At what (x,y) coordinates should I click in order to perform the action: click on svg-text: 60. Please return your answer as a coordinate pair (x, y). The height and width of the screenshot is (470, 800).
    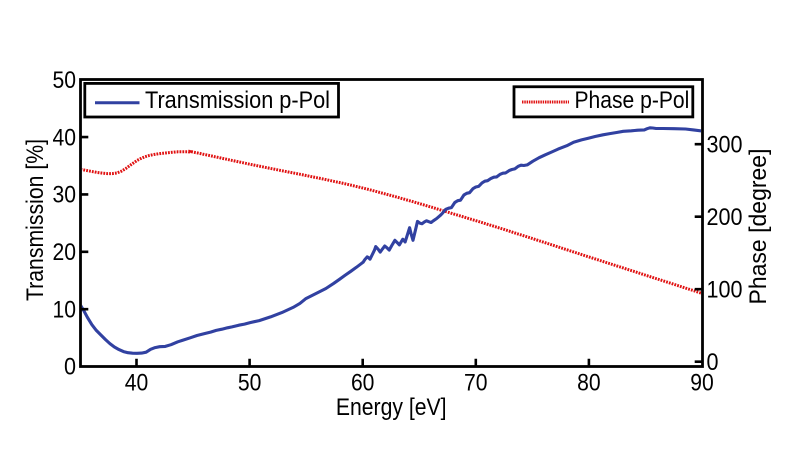
    Looking at the image, I should click on (363, 382).